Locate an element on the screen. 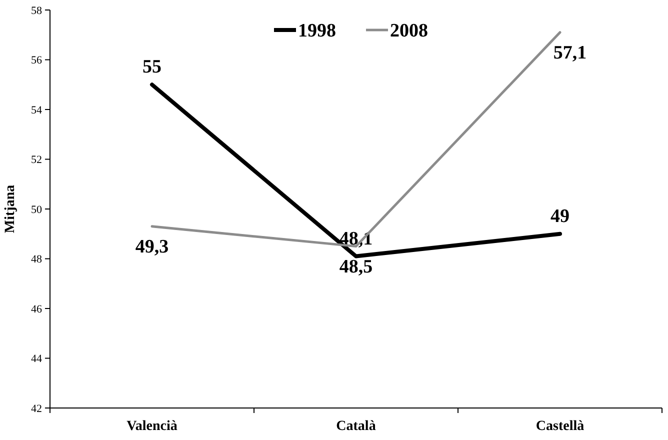  y-tick-label: 54 is located at coordinates (36, 110).